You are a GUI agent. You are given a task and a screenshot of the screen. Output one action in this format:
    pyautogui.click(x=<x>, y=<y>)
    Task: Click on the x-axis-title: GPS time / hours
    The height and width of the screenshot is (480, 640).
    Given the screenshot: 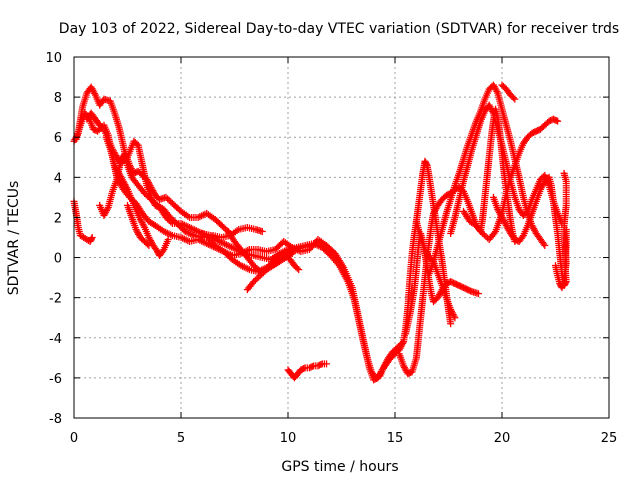 What is the action you would take?
    pyautogui.click(x=339, y=467)
    